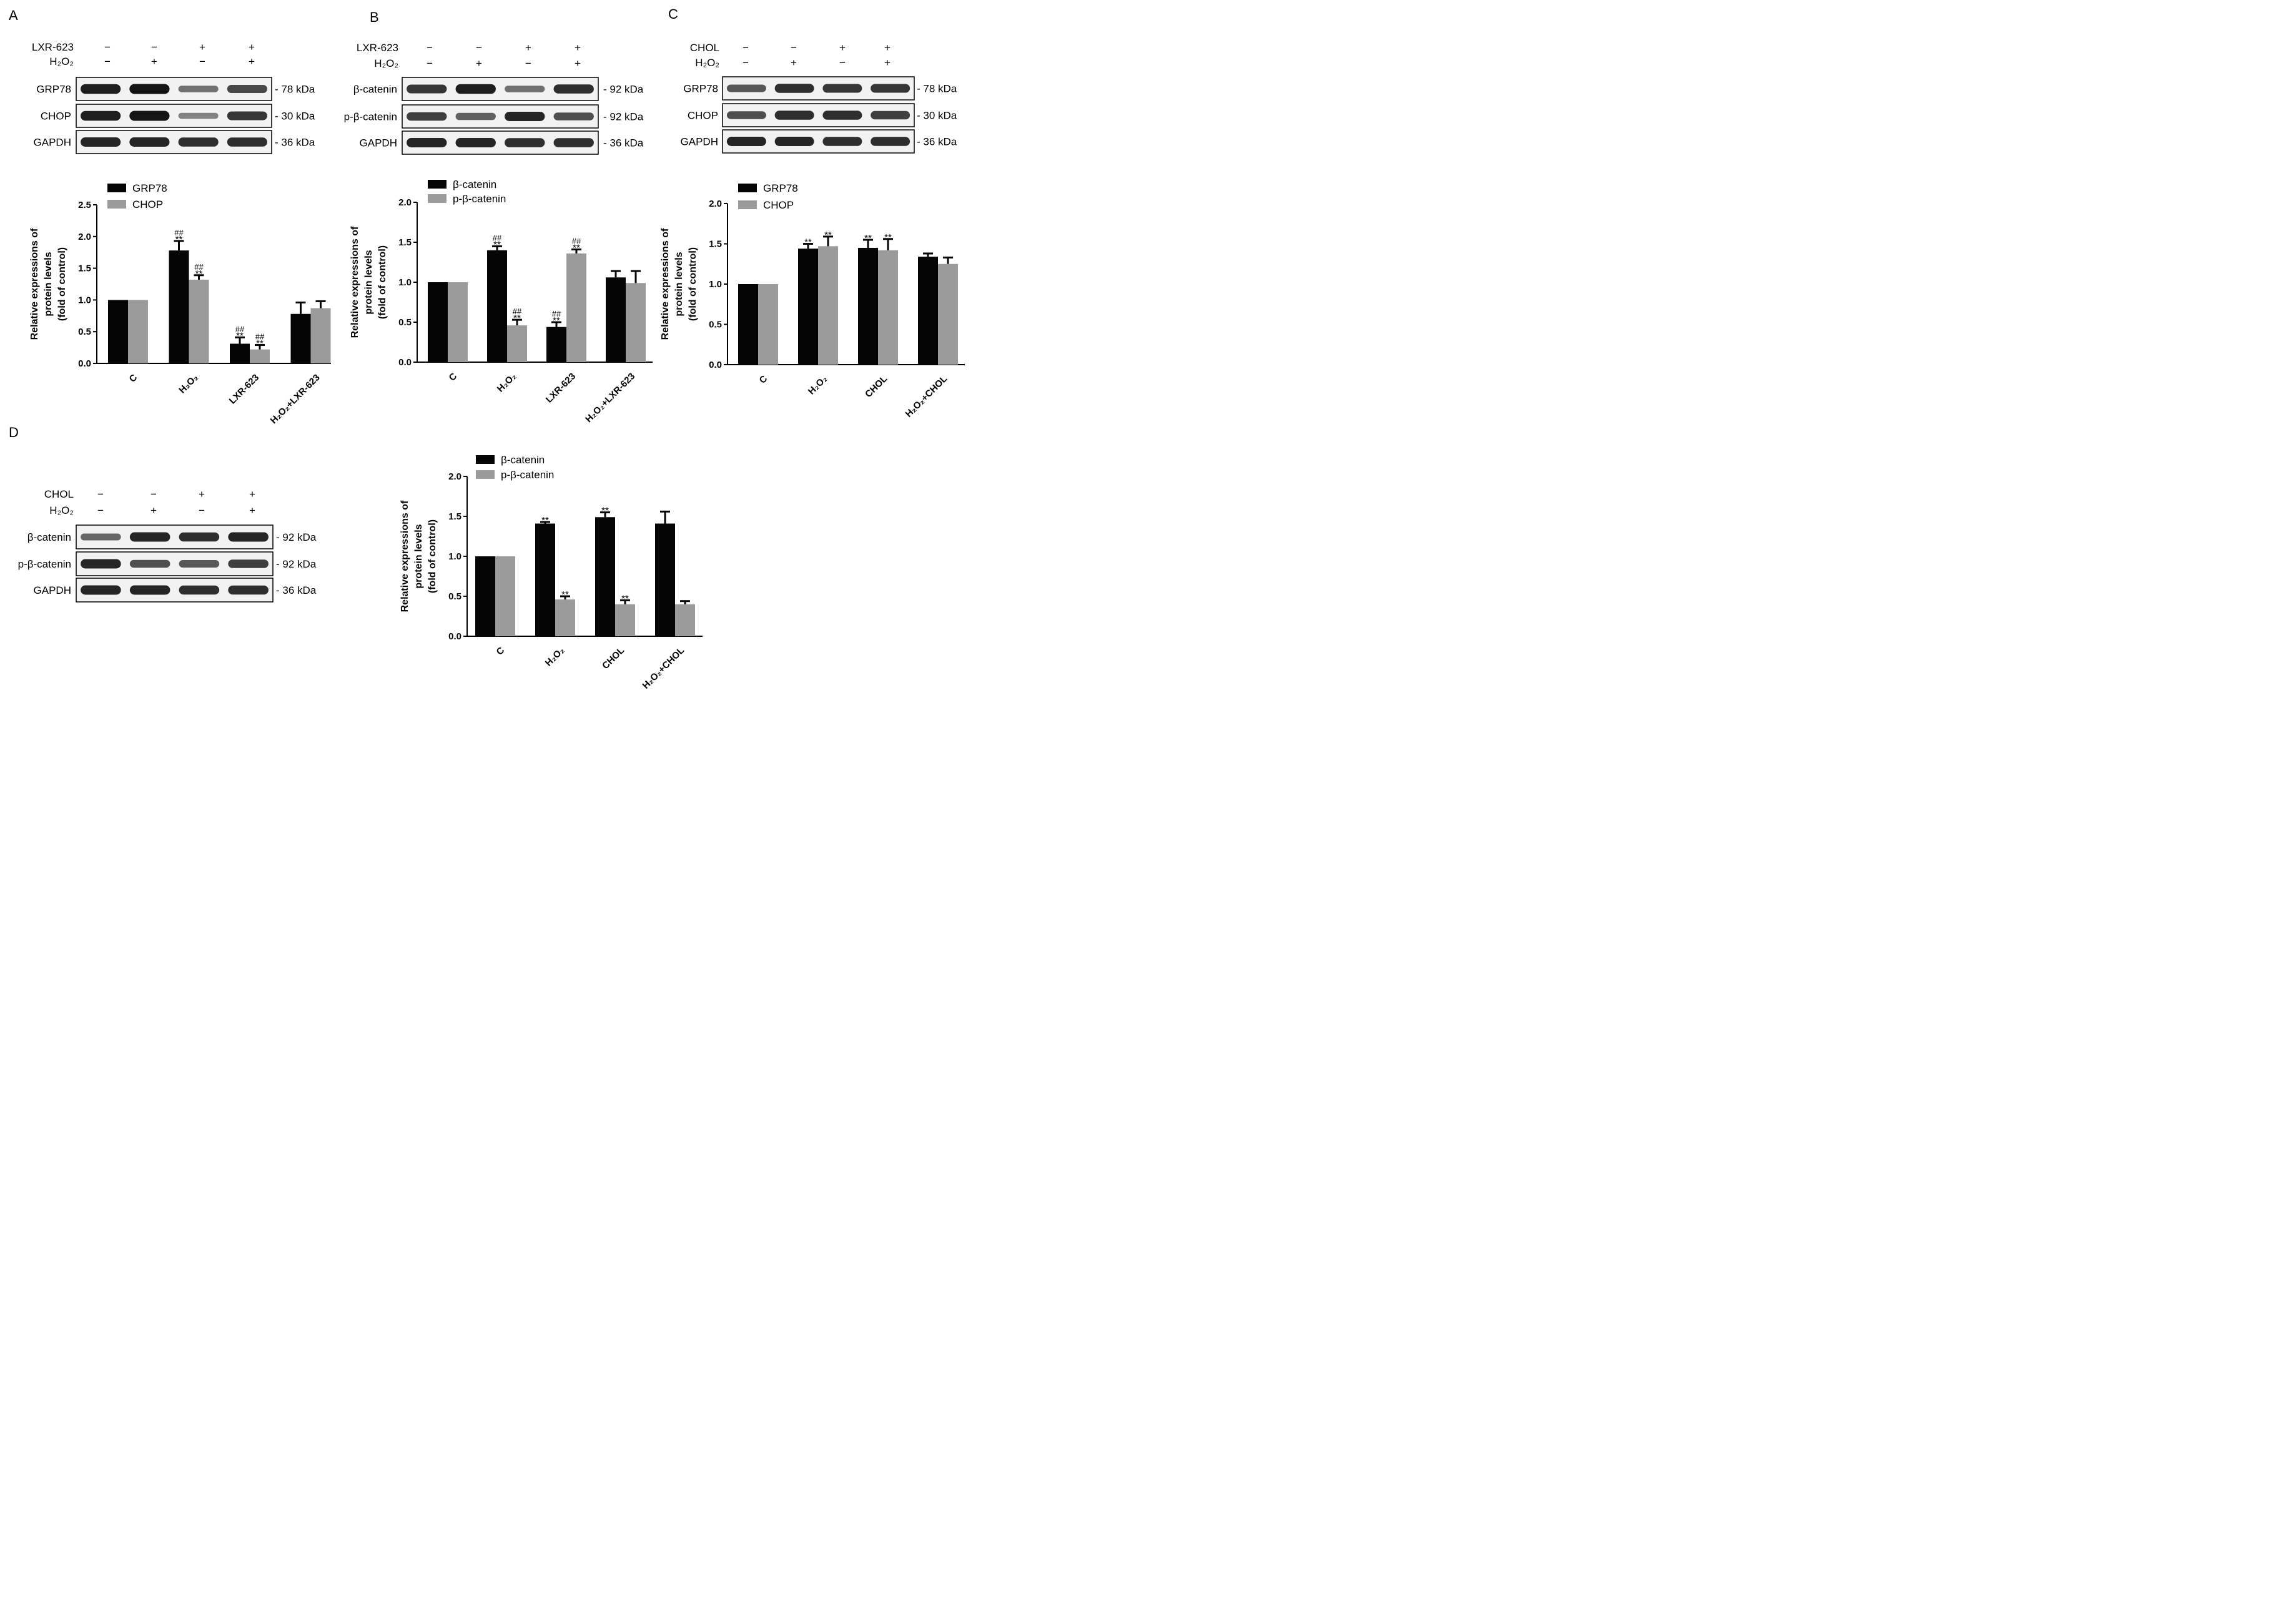 The height and width of the screenshot is (1624, 2270). I want to click on legend-label: GRP78, so click(149, 188).